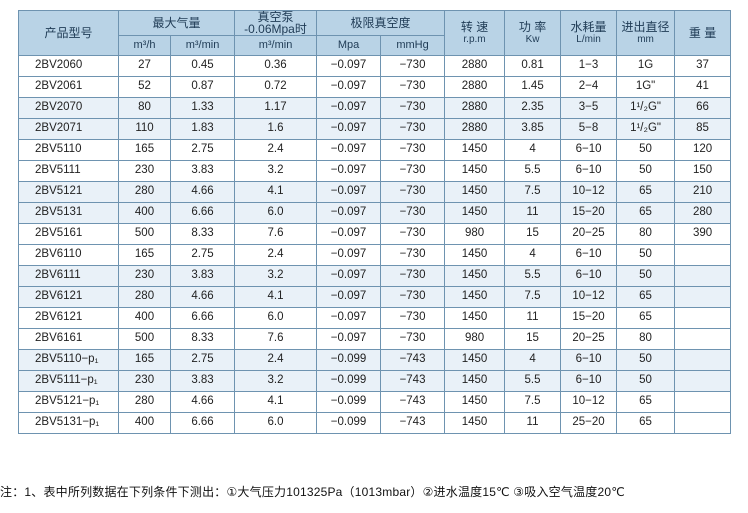  What do you see at coordinates (202, 402) in the screenshot?
I see `cell-max-air-m3min: 4.66` at bounding box center [202, 402].